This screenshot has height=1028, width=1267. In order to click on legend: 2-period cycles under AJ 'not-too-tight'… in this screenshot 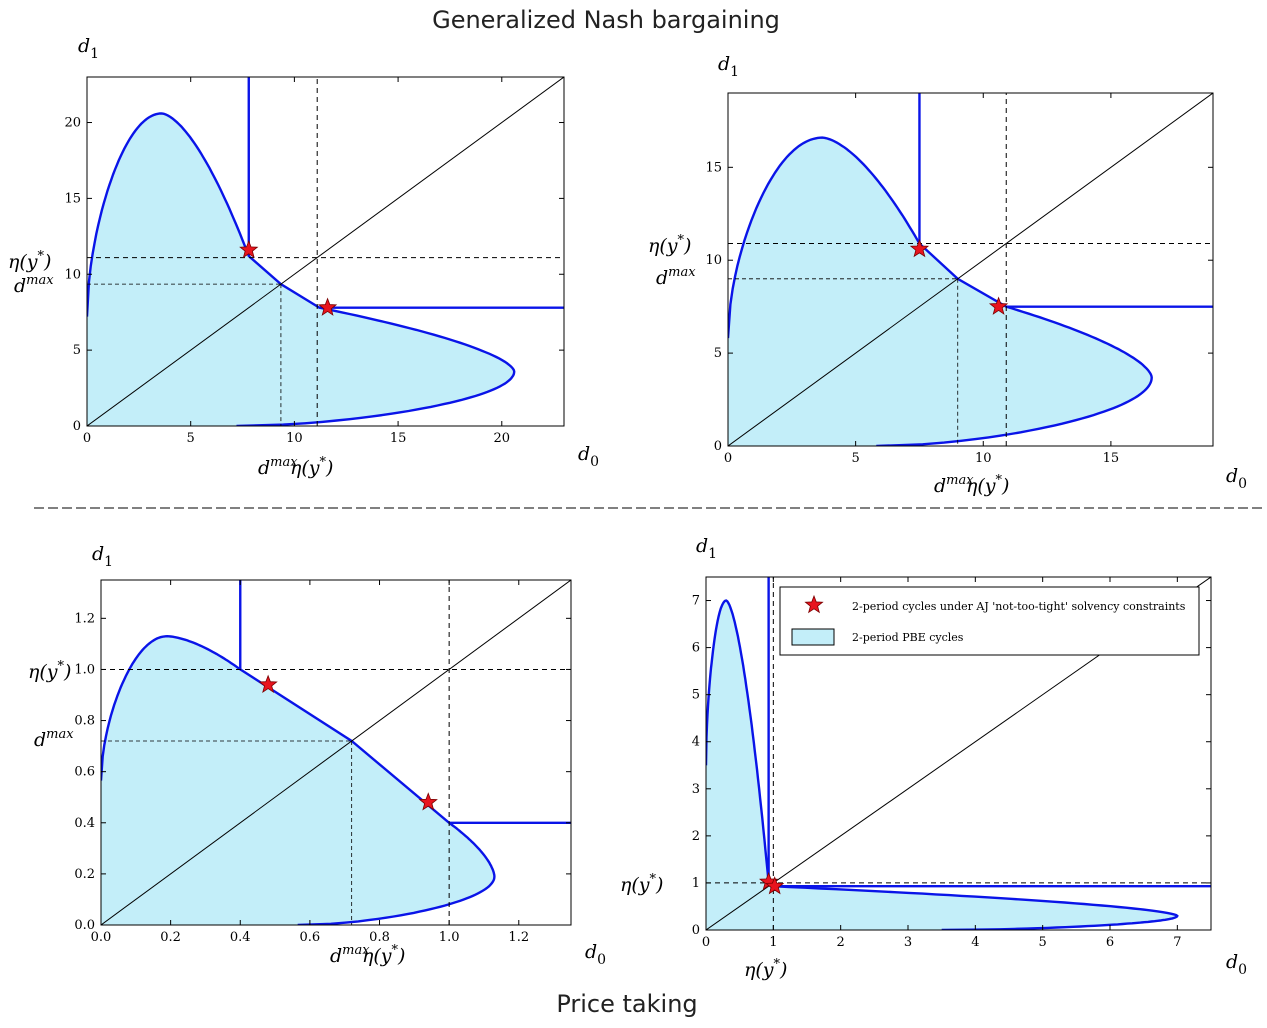, I will do `click(989, 621)`.